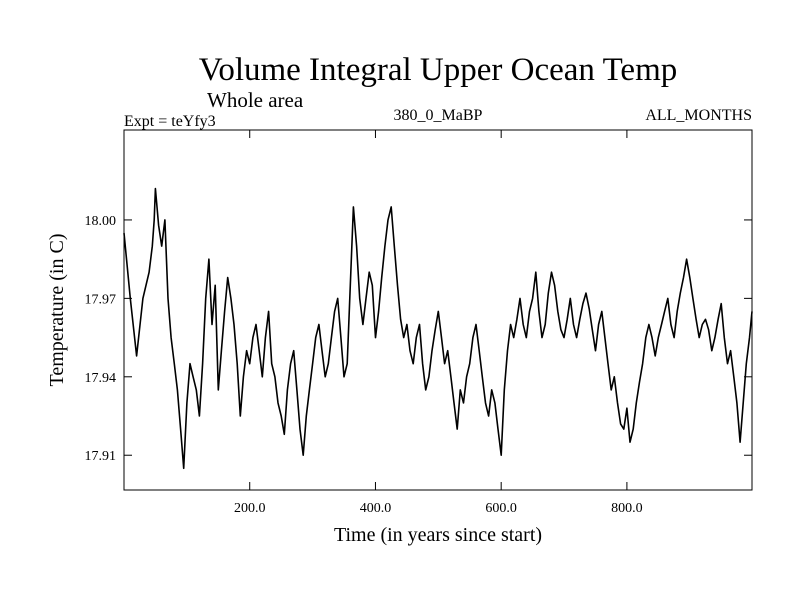 Image resolution: width=800 pixels, height=600 pixels. What do you see at coordinates (255, 100) in the screenshot?
I see `chart-subtitle: Whole area` at bounding box center [255, 100].